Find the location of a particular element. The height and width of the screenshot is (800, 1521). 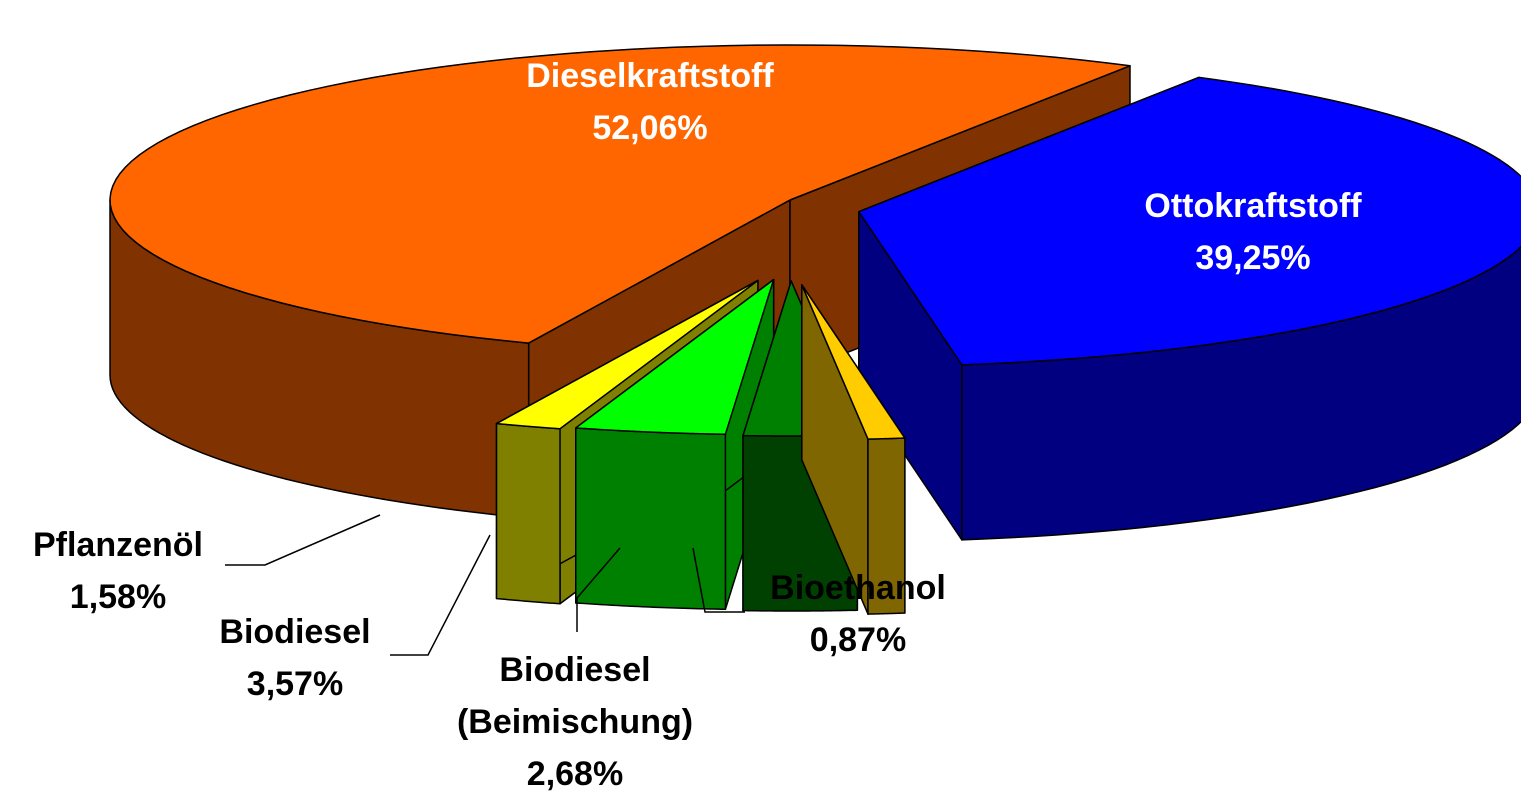

slice-name: Bioethanol is located at coordinates (858, 588).